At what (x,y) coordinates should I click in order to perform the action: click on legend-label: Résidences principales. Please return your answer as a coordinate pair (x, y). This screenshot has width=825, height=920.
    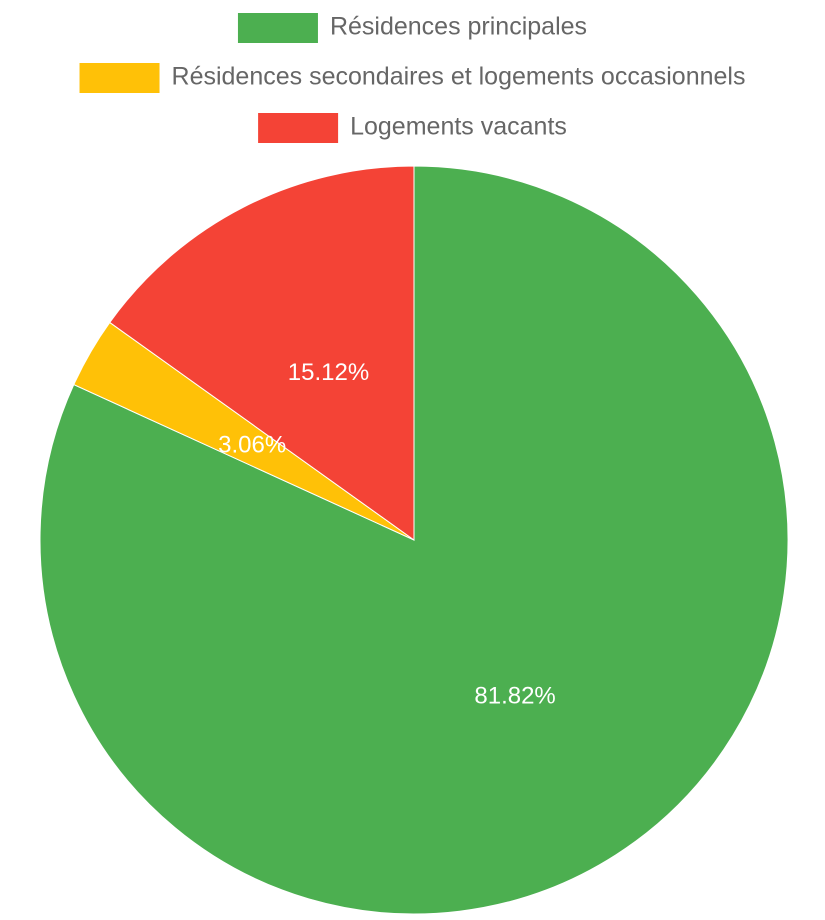
    Looking at the image, I should click on (458, 27).